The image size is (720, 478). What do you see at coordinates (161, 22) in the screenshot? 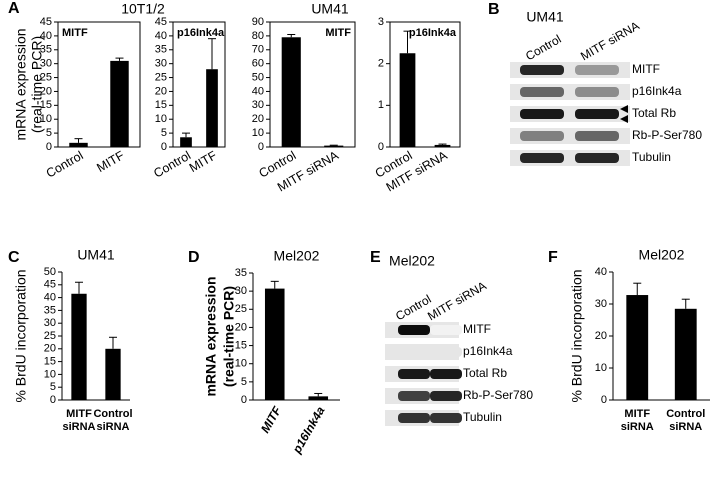
I see `y-tick-label: 45` at bounding box center [161, 22].